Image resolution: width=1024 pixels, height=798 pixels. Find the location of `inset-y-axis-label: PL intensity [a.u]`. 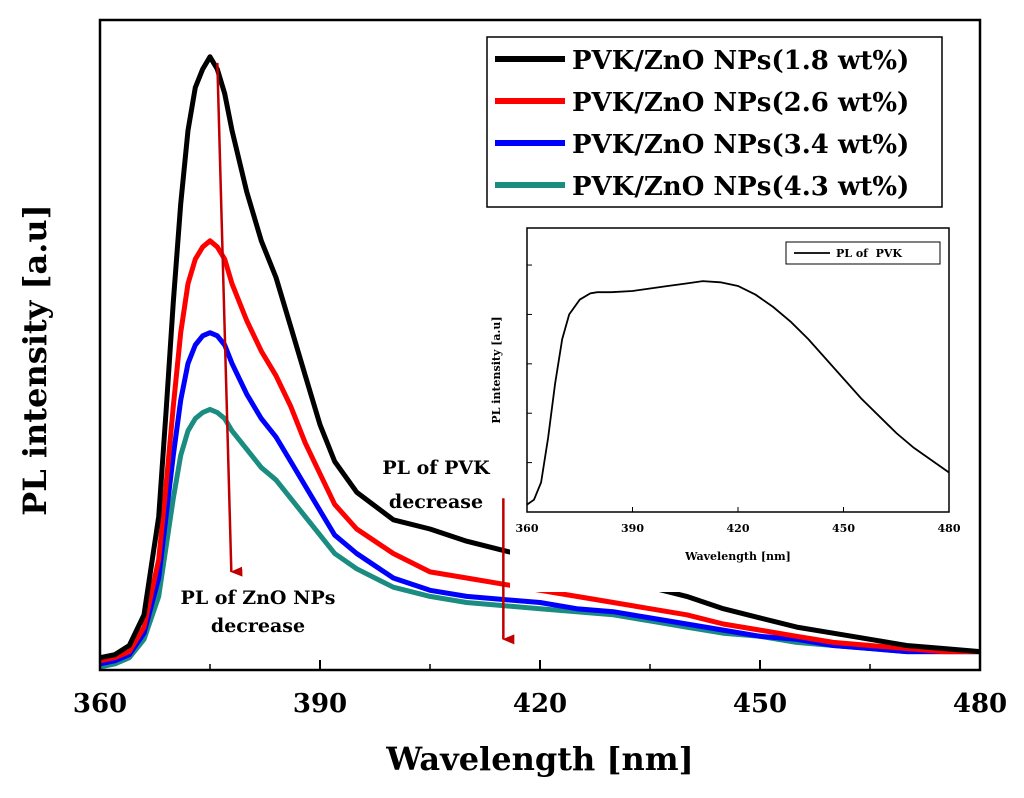

inset-y-axis-label: PL intensity [a.u] is located at coordinates (496, 369).